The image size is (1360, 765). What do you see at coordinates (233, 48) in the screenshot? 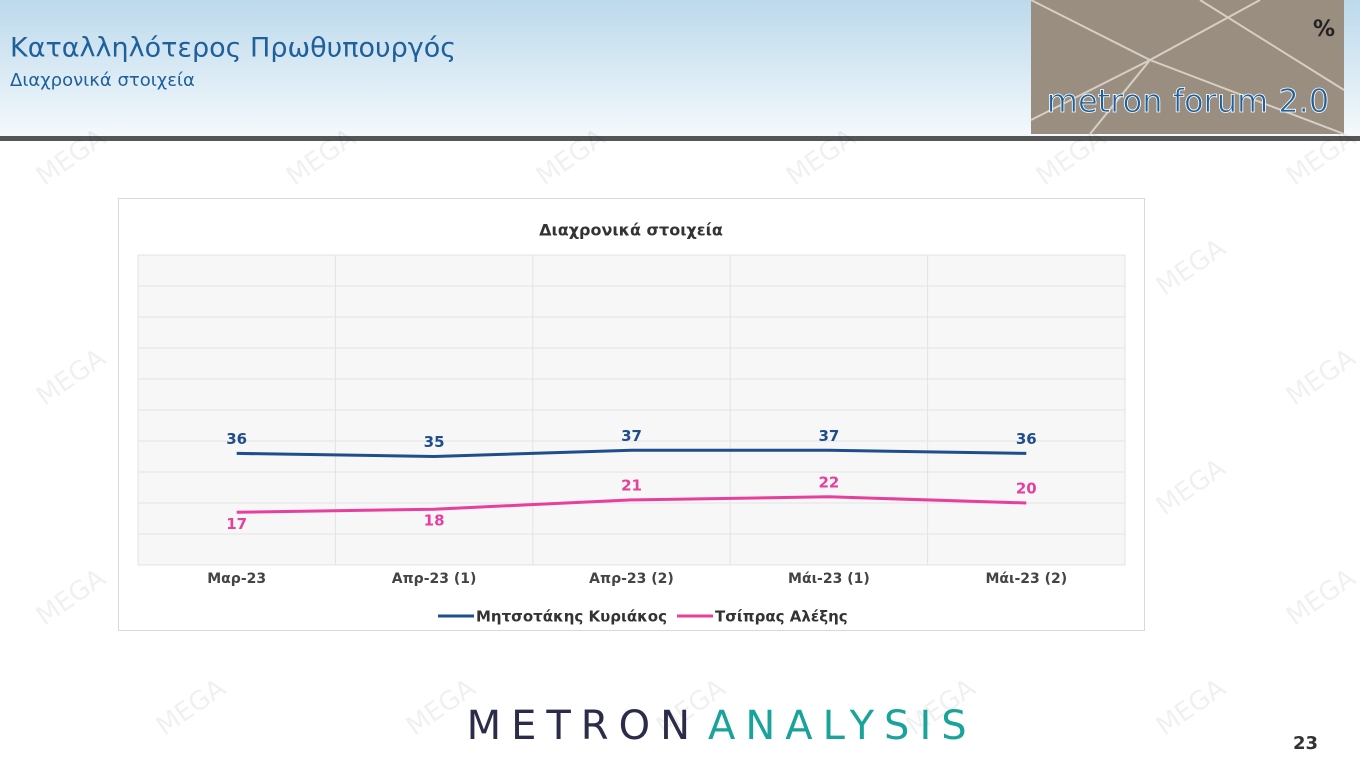
I see `slide-title: Καταλληλότερος Πρωθυπουργός` at bounding box center [233, 48].